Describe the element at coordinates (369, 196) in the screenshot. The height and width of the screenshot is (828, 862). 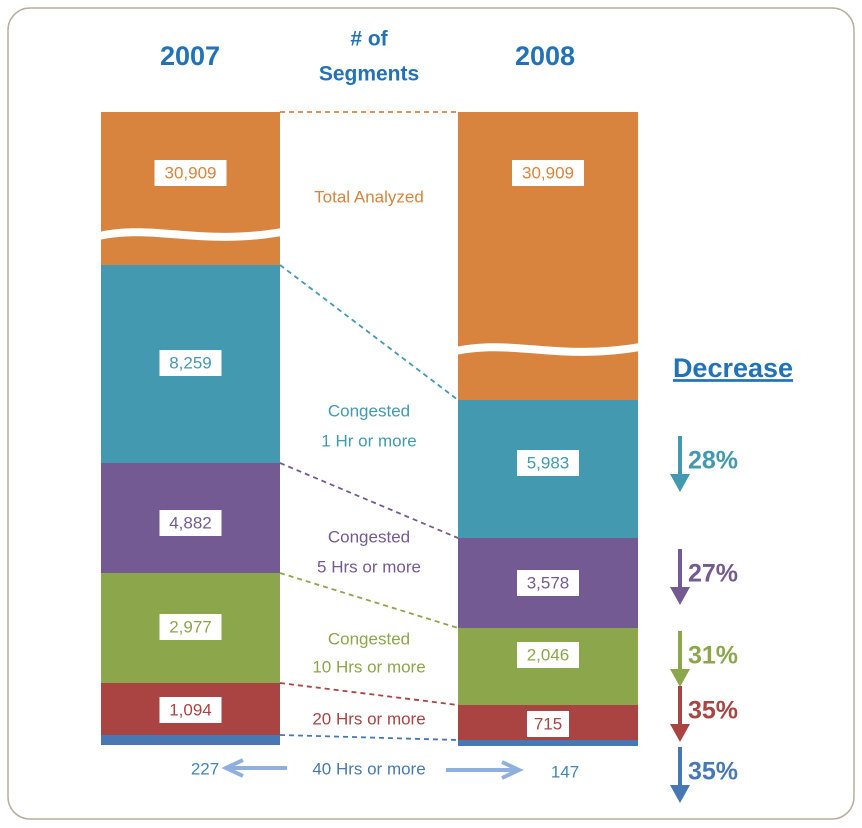
I see `segment-label: Total Analyzed` at that location.